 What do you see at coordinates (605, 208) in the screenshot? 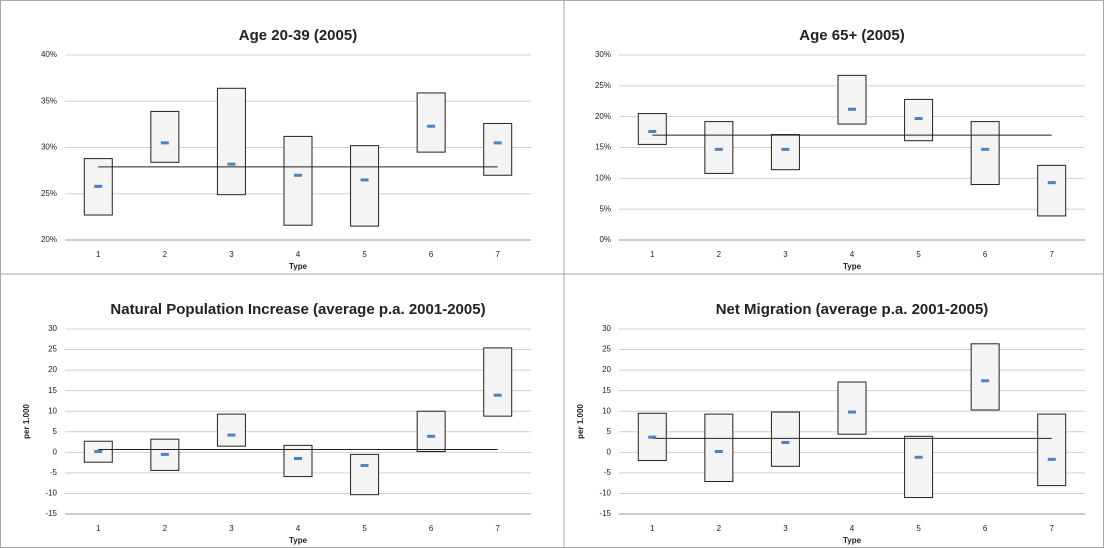
I see `y-tick-label: 5%` at bounding box center [605, 208].